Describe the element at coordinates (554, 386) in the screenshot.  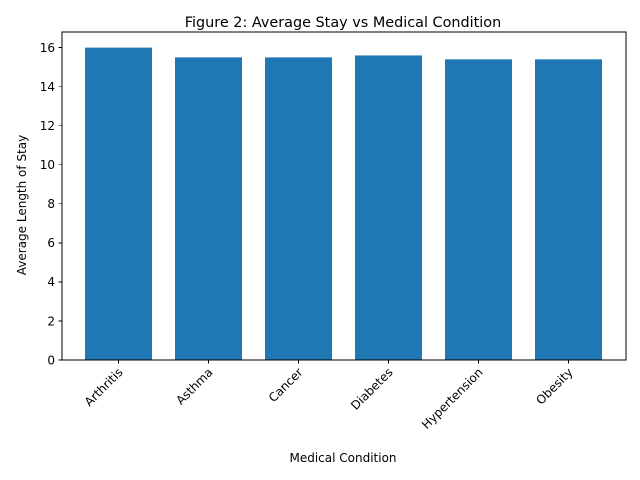
I see `x-tick-label: Obesity` at that location.